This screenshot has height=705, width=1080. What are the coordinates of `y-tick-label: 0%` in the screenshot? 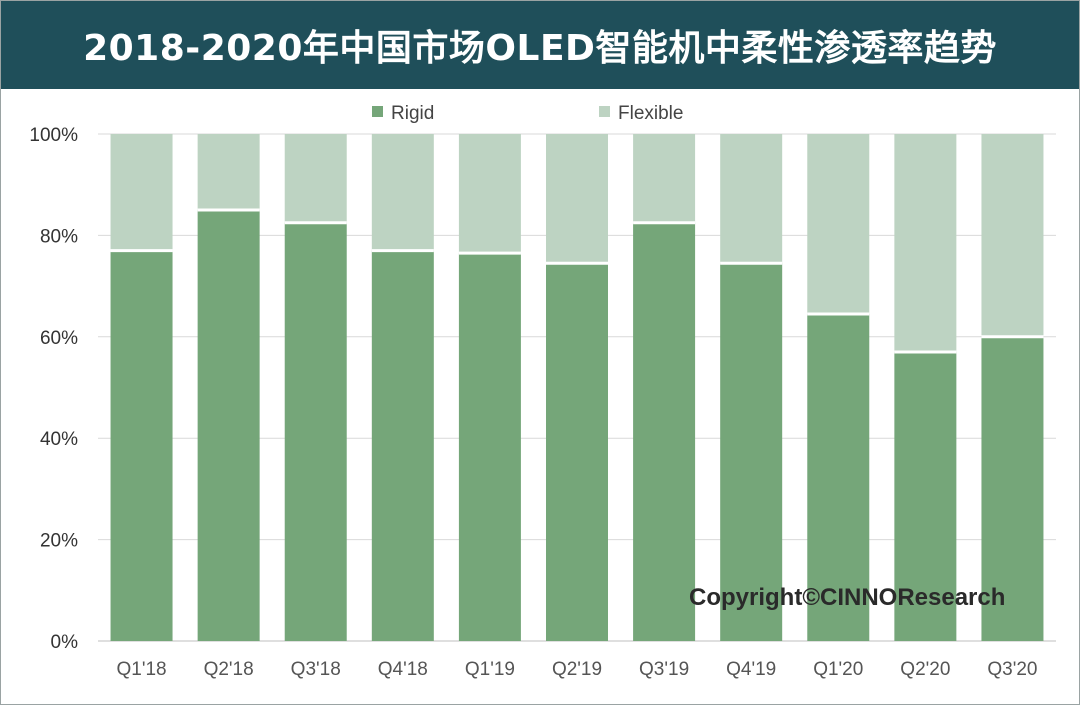 It's located at (65, 642).